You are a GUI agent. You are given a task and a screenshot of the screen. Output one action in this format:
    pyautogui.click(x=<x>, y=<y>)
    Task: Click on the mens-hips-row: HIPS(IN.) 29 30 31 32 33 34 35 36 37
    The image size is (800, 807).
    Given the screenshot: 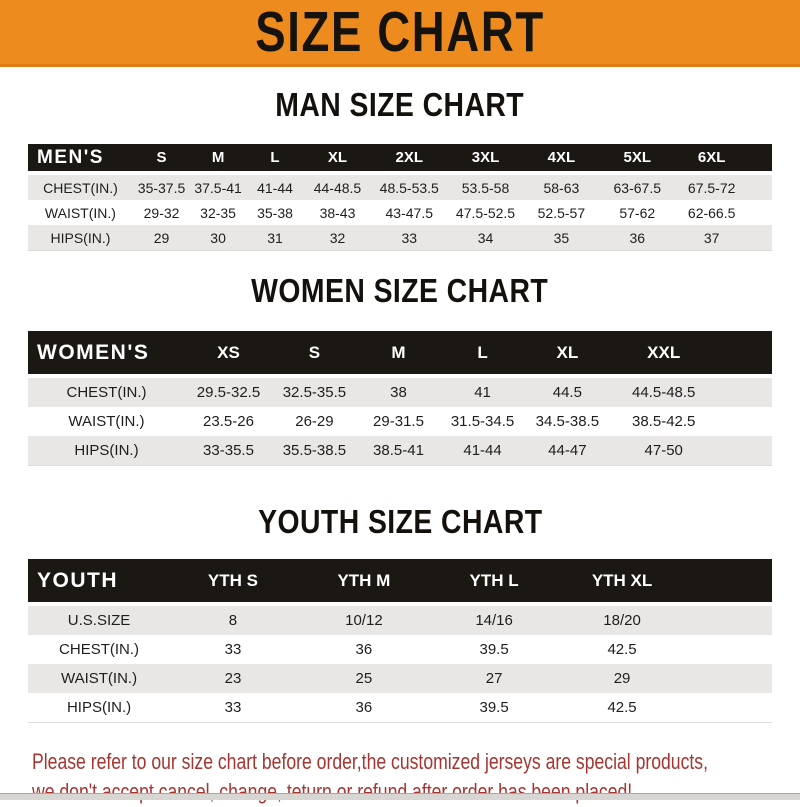 What is the action you would take?
    pyautogui.click(x=400, y=238)
    